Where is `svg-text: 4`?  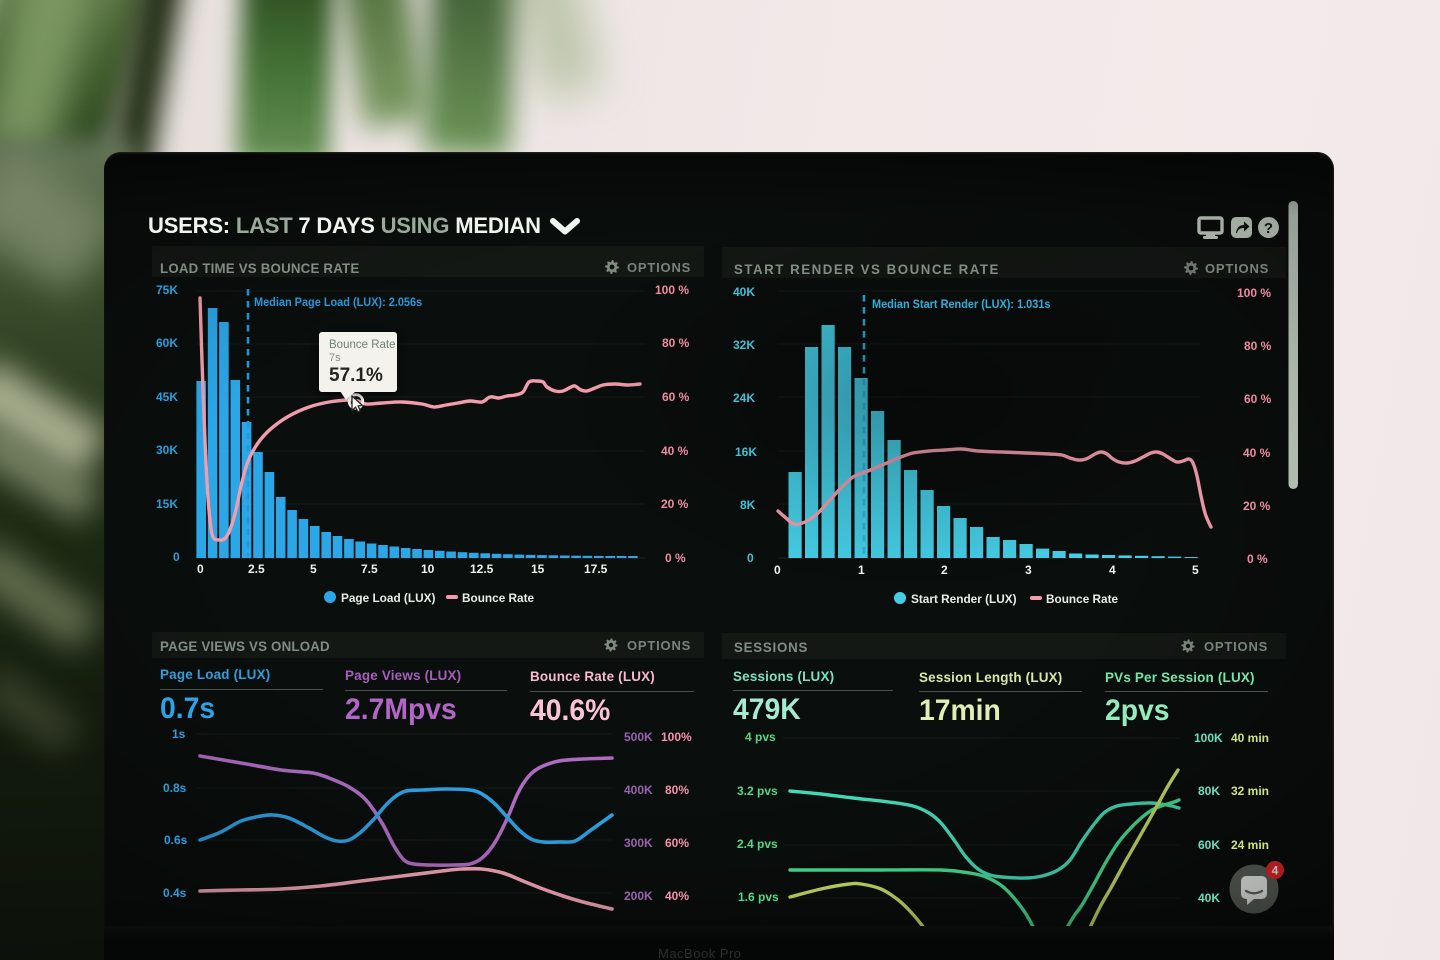 svg-text: 4 is located at coordinates (1275, 871).